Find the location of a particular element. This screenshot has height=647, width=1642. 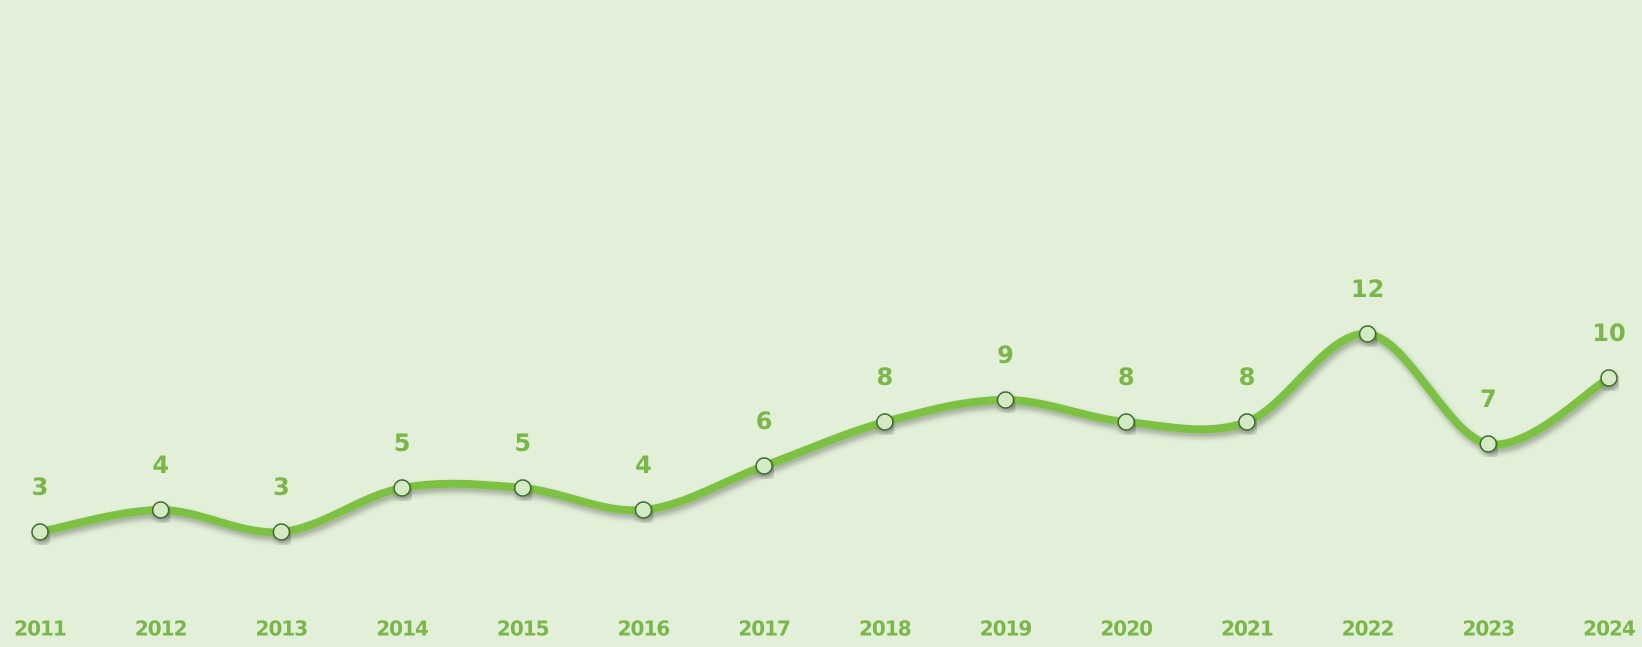

x-tick-label: 2016 is located at coordinates (644, 629).